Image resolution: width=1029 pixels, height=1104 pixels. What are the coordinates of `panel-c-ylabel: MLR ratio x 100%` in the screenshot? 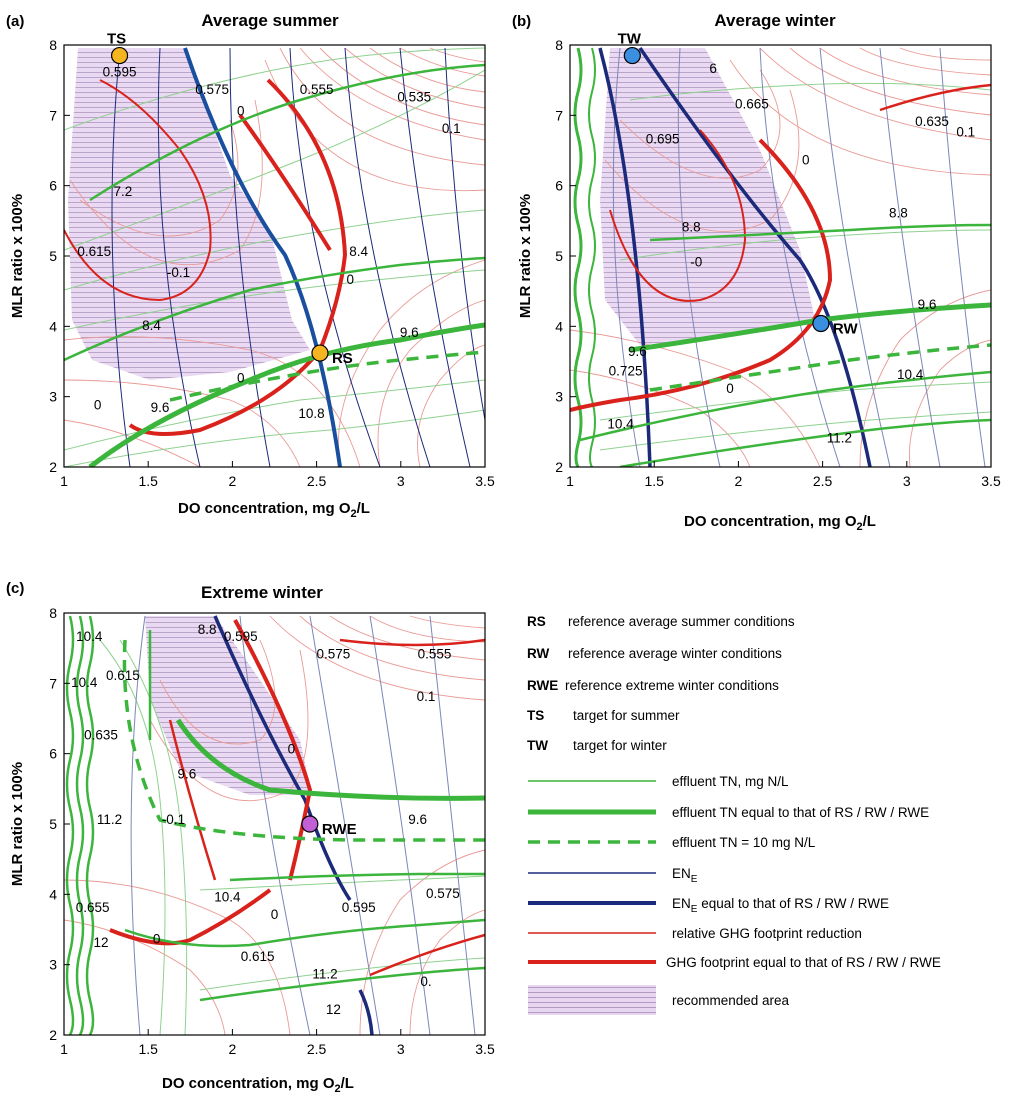 It's located at (17, 824).